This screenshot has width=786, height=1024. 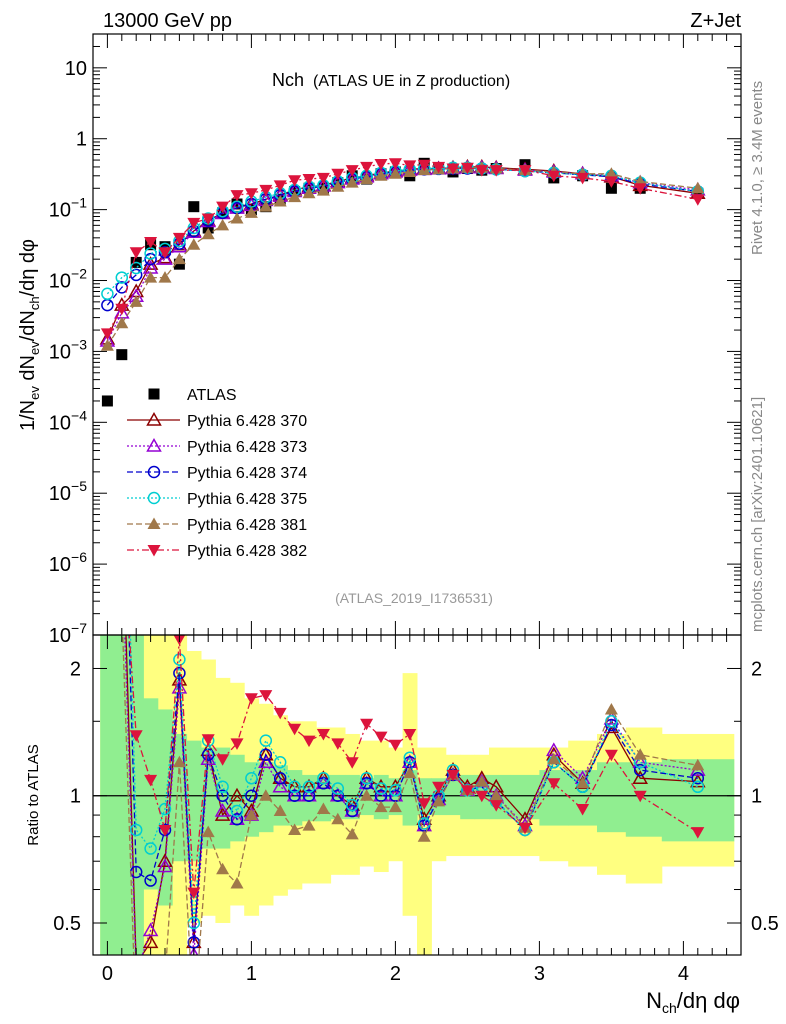 I want to click on y-tick-label: 10, so click(x=76, y=69).